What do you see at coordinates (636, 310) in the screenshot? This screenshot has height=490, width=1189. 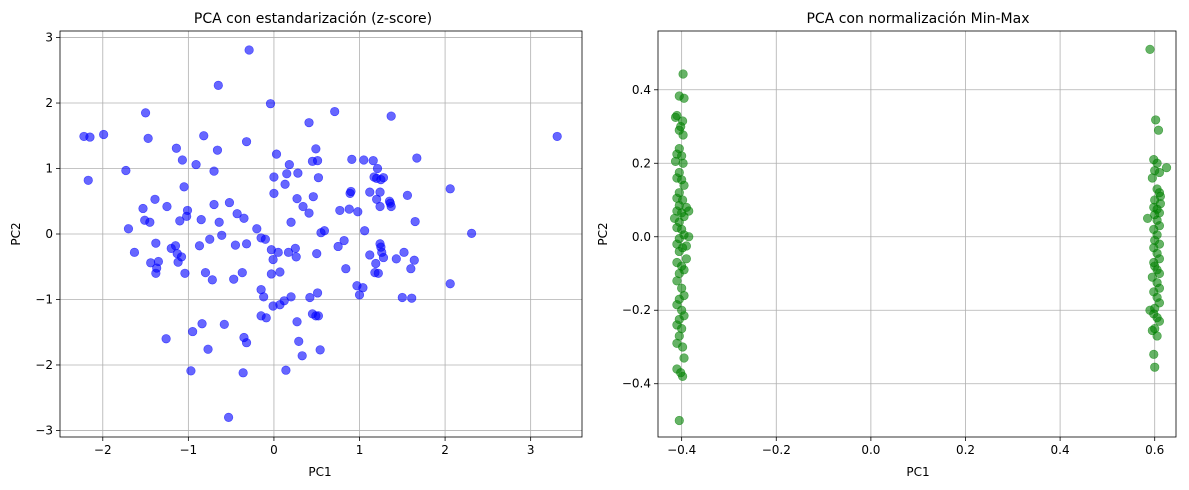 I see `y-tick-label: −0.2` at bounding box center [636, 310].